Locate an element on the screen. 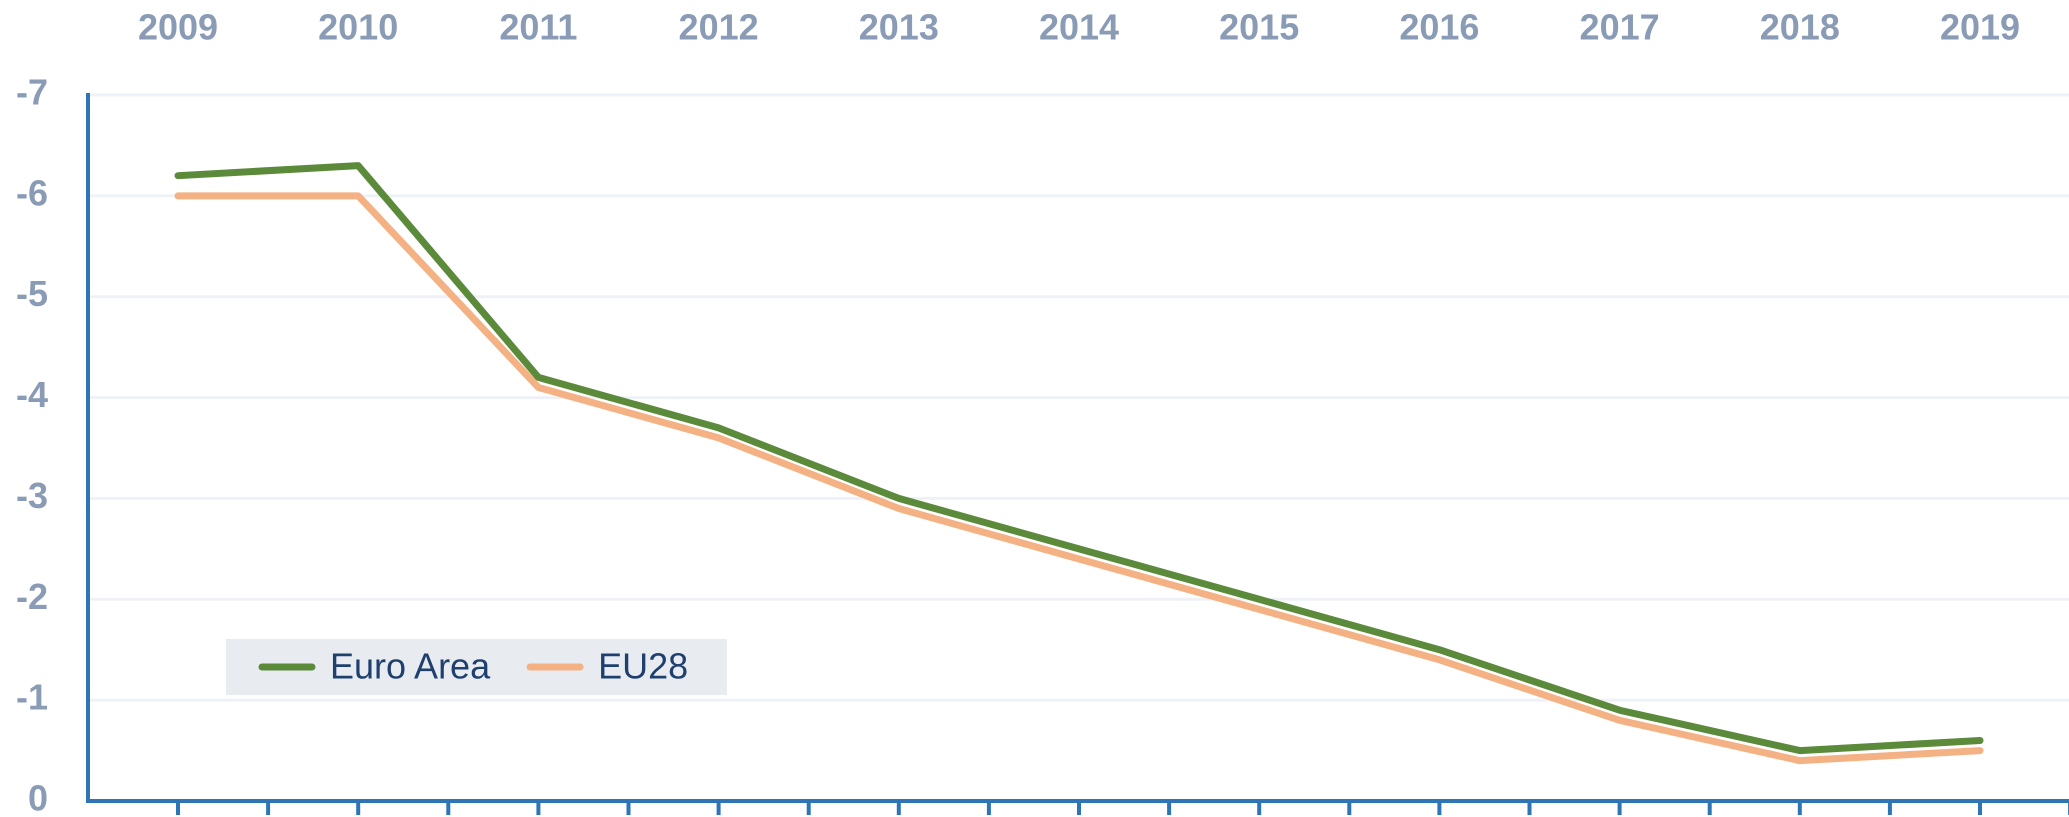 This screenshot has width=2069, height=817. legend-label: Euro Area is located at coordinates (410, 666).